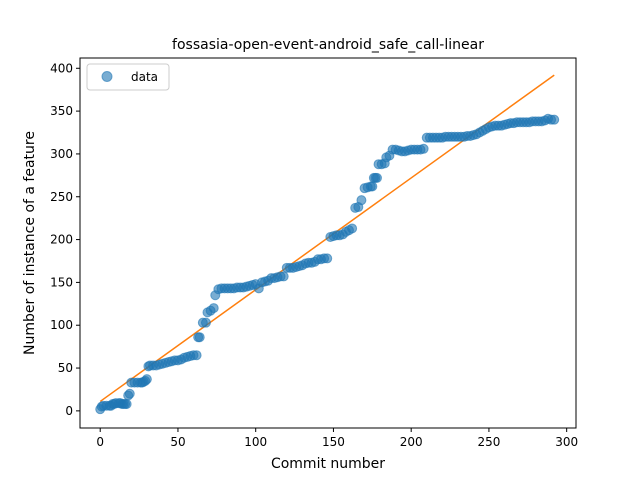  What do you see at coordinates (411, 442) in the screenshot?
I see `x-tick-label: 200` at bounding box center [411, 442].